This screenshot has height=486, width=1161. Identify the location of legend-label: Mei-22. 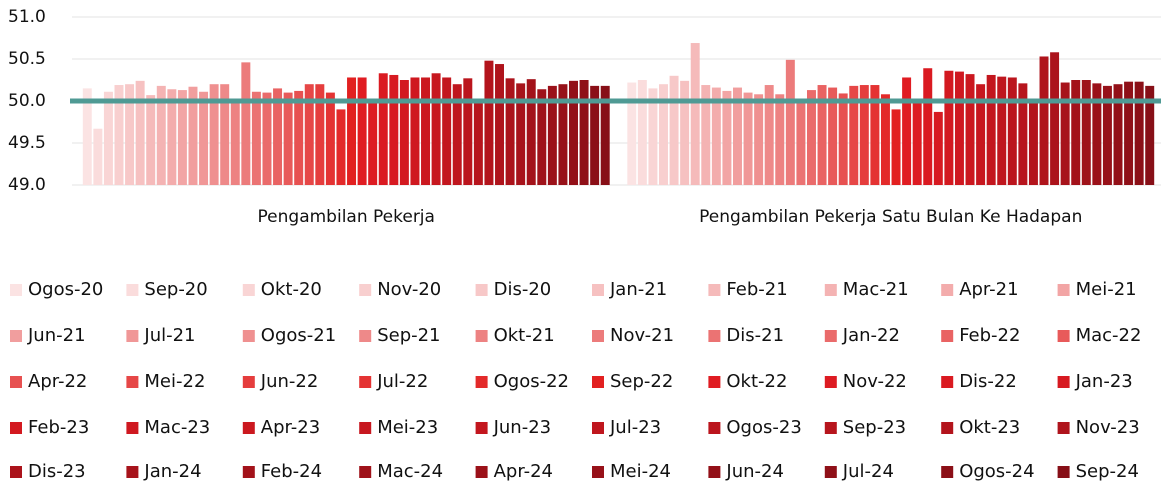
(174, 381).